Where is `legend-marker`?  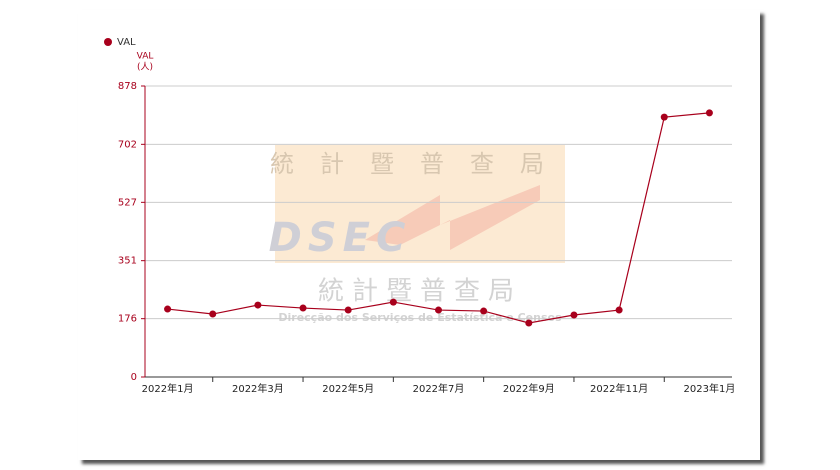 legend-marker is located at coordinates (108, 42).